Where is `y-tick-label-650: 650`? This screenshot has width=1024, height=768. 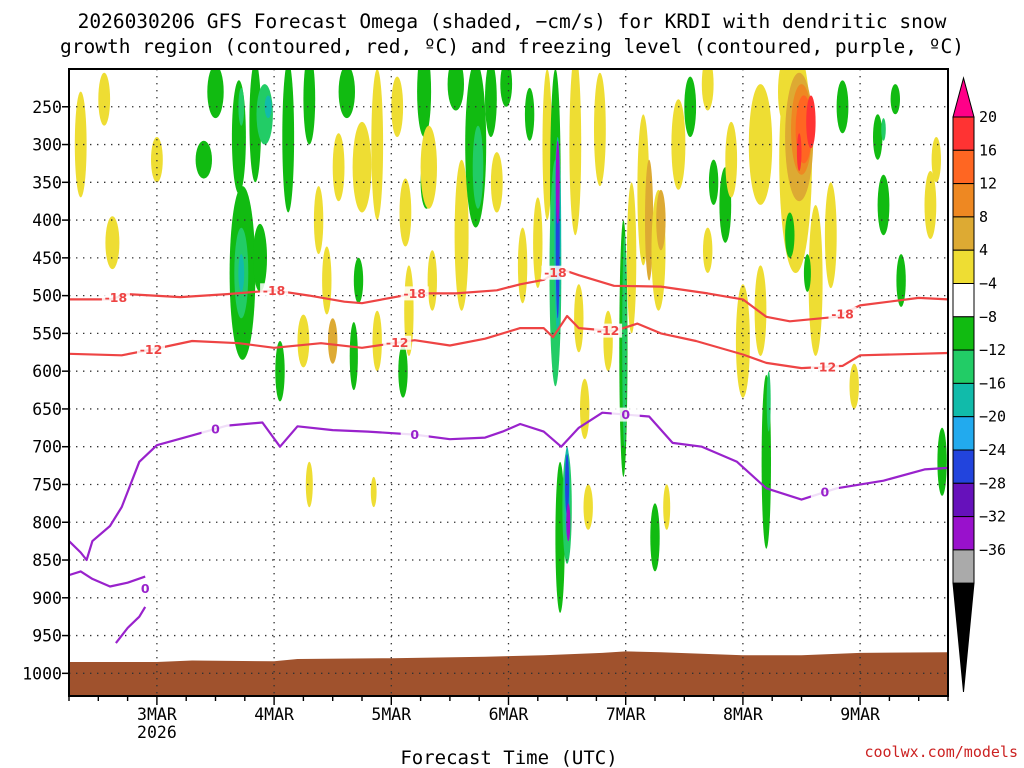 y-tick-label-650: 650 is located at coordinates (47, 409).